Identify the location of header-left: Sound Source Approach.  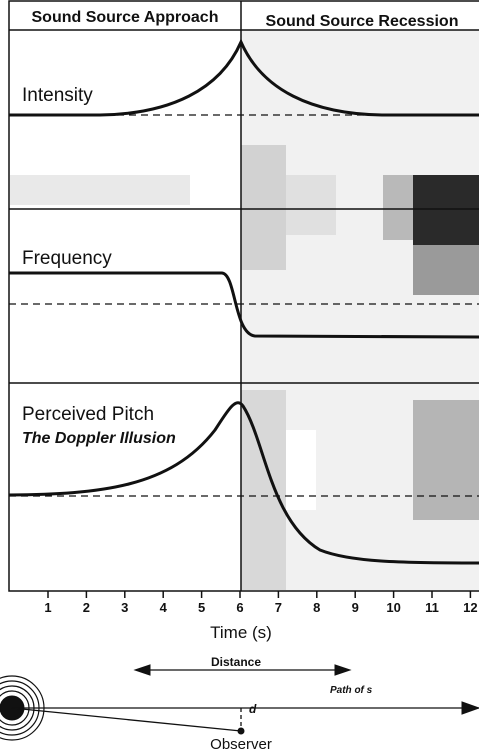
(125, 17).